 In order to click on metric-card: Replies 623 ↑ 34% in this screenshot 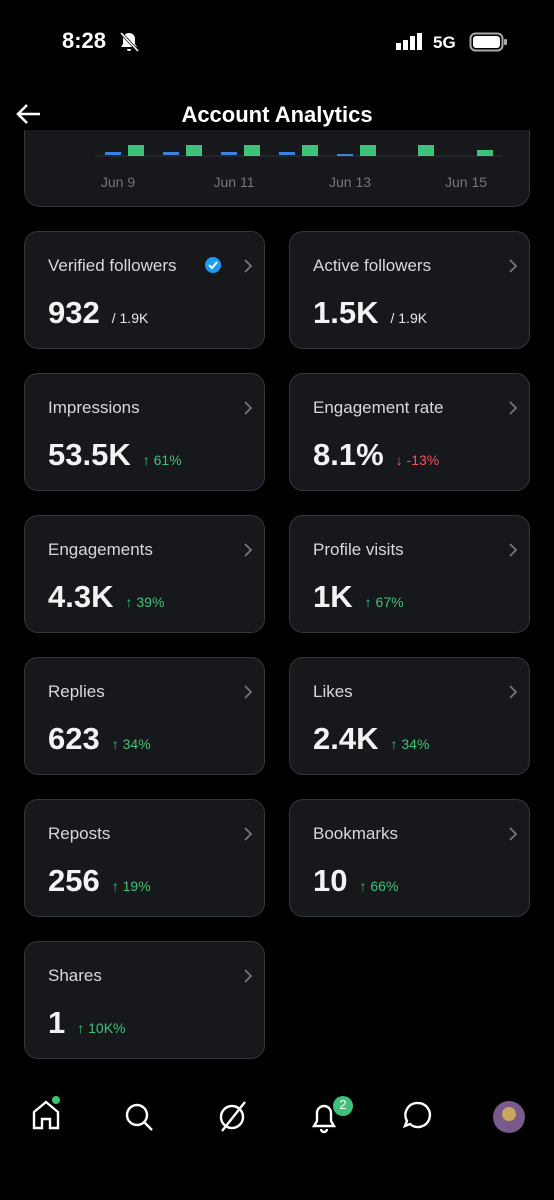, I will do `click(144, 716)`.